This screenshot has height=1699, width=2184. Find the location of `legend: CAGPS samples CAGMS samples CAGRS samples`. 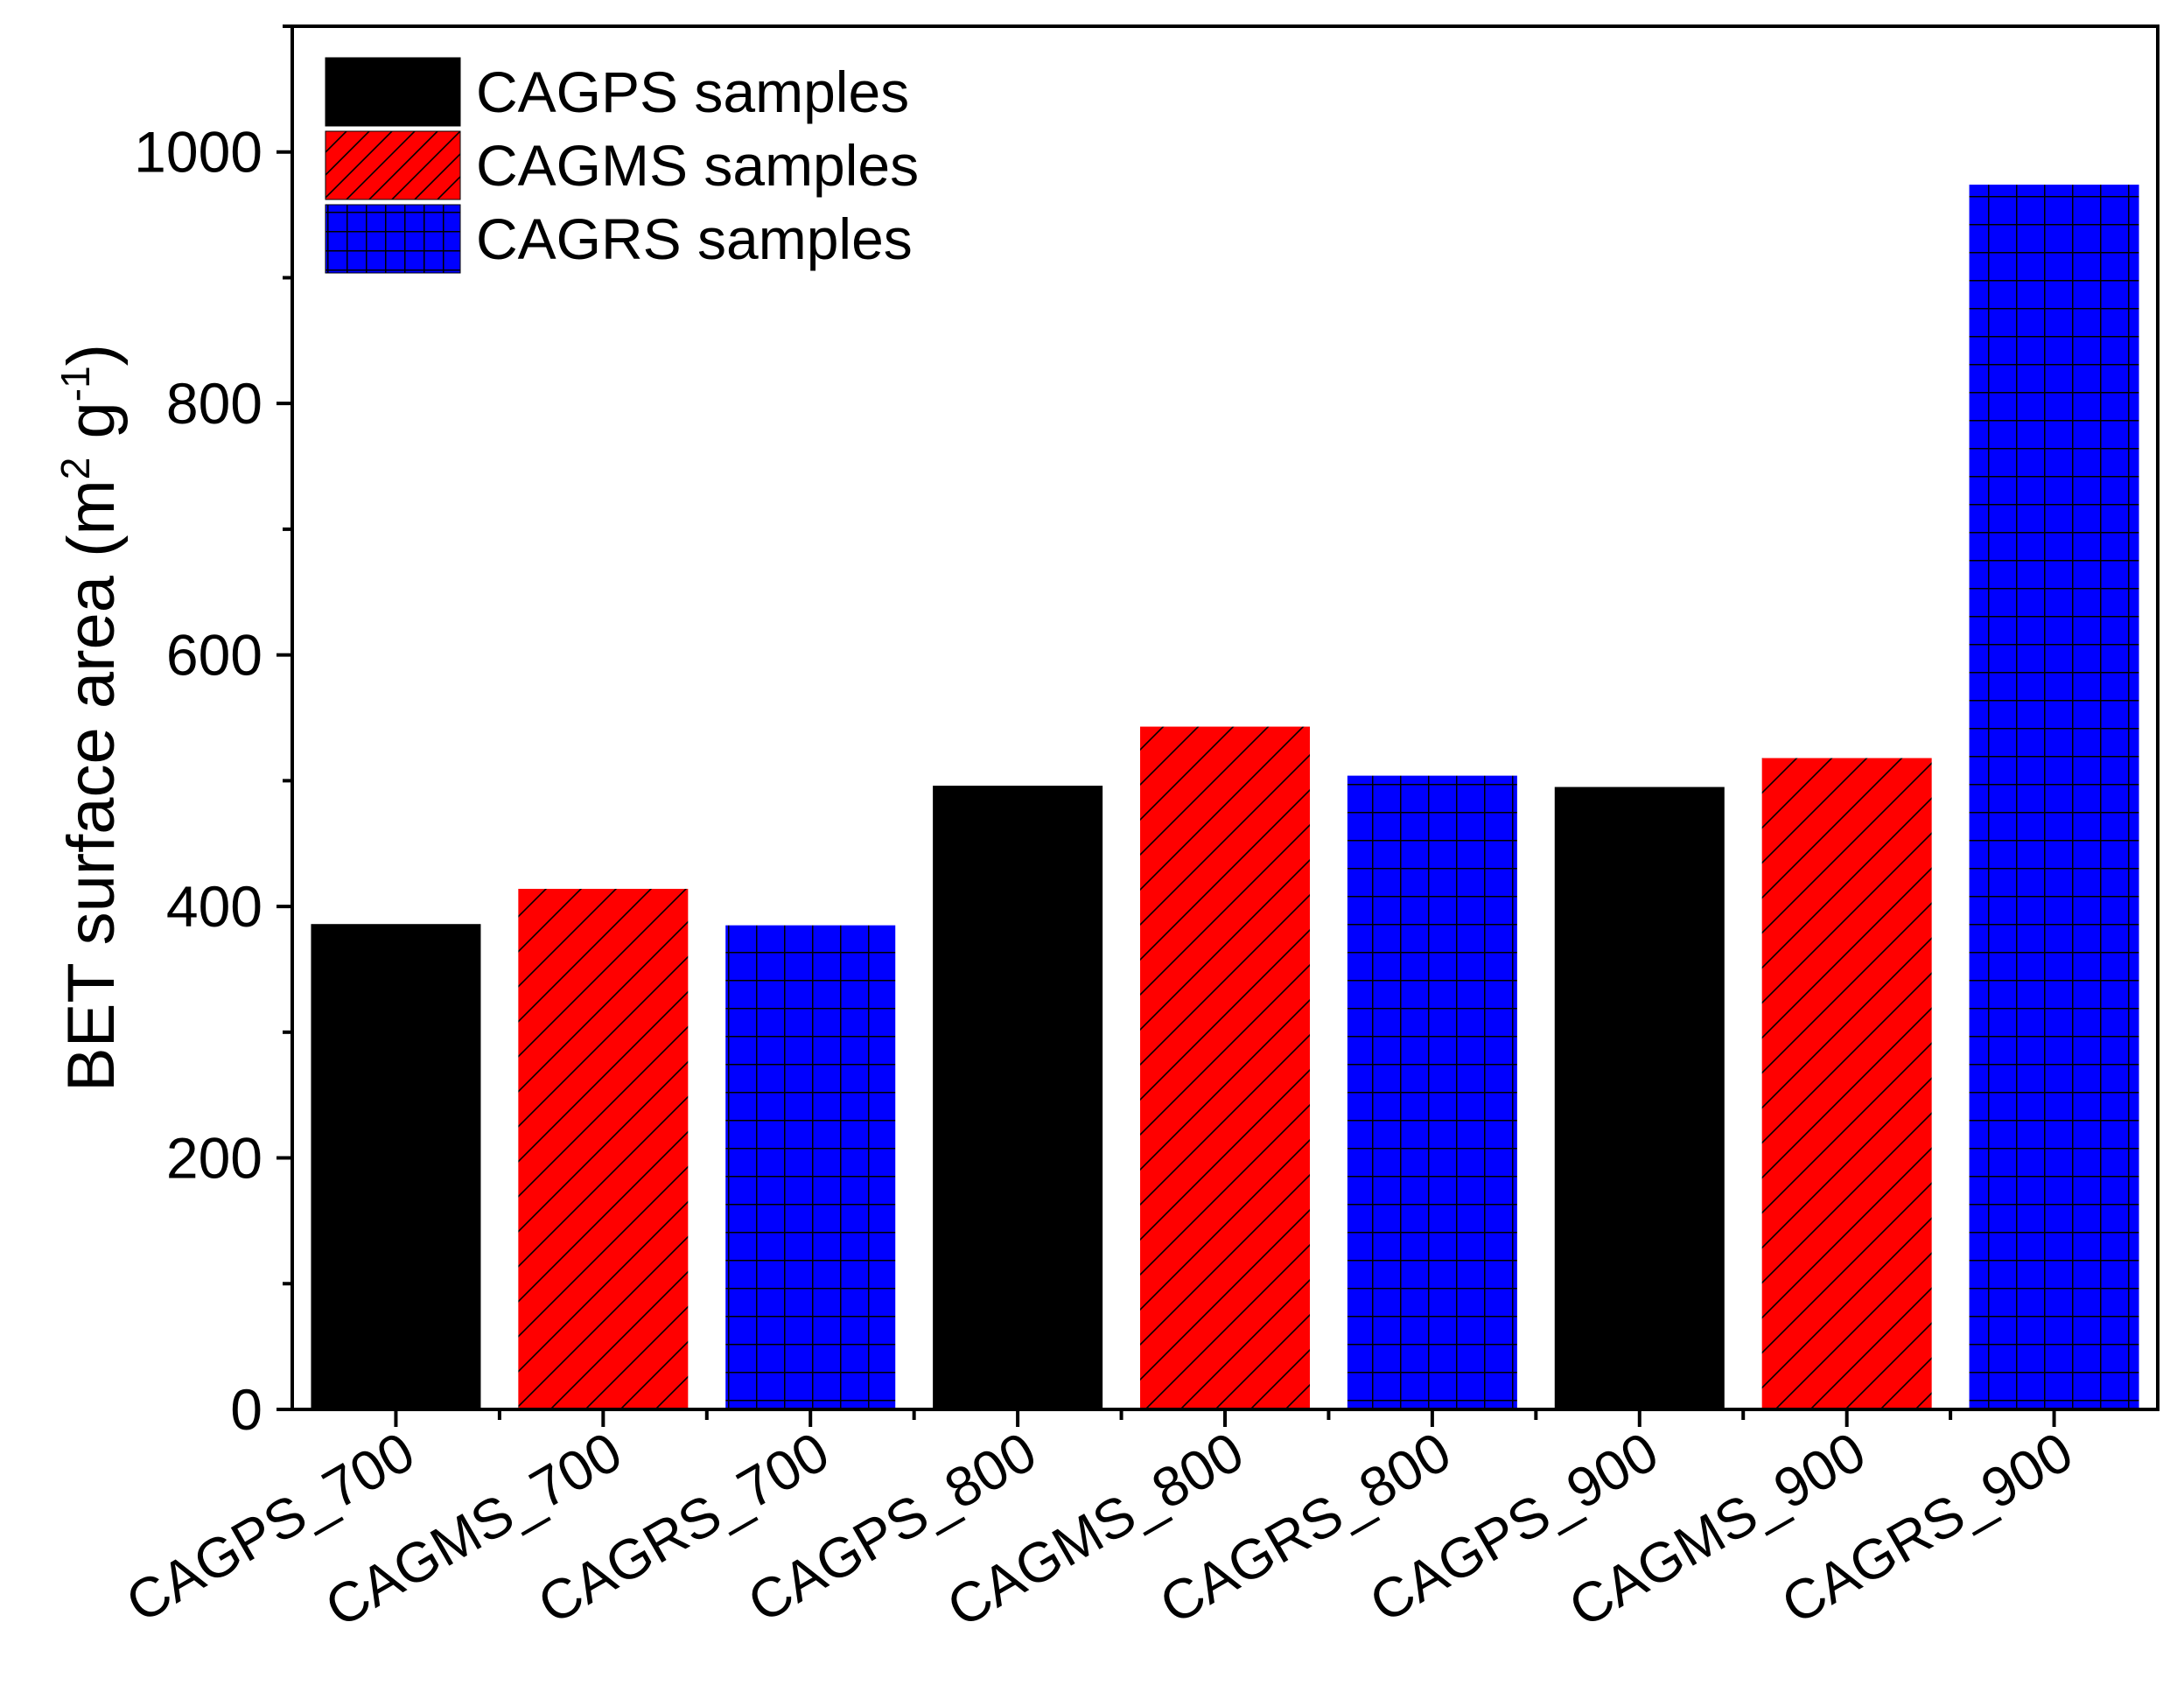

legend: CAGPS samples CAGMS samples CAGRS samples is located at coordinates (622, 166).